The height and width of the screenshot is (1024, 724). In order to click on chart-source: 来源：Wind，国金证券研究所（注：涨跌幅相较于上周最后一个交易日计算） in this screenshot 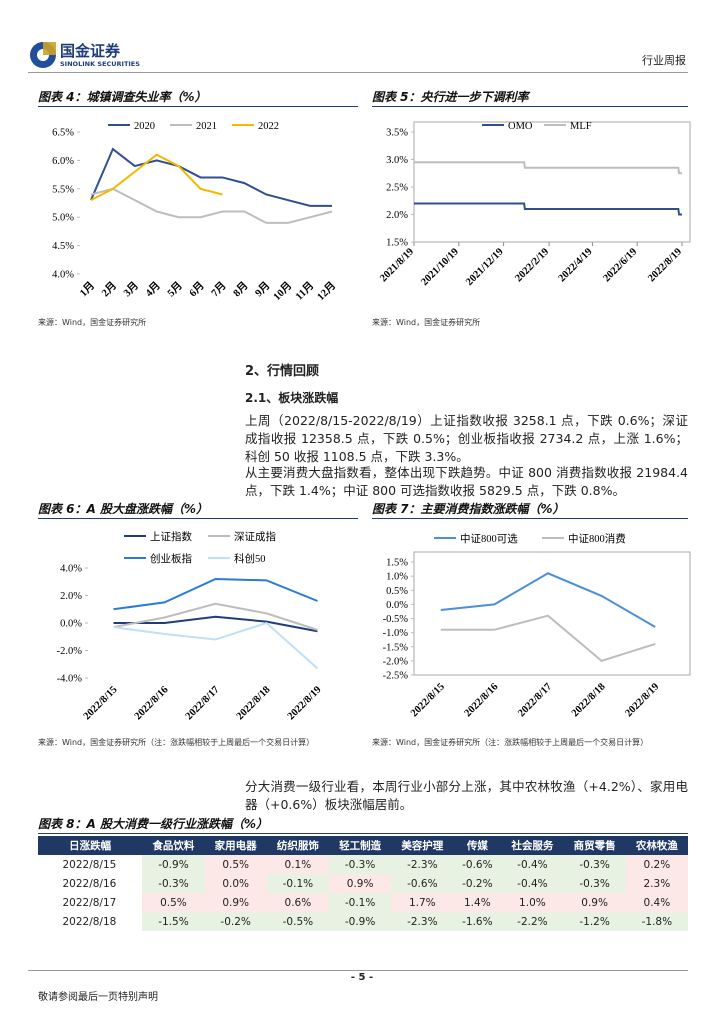, I will do `click(176, 742)`.